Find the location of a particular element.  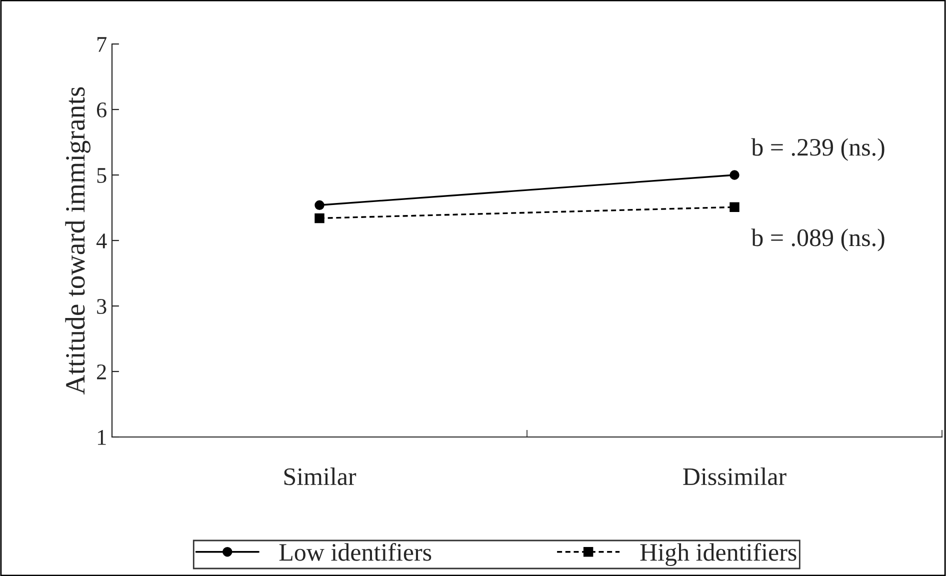

annotation: b = .239 (ns.) is located at coordinates (817, 149).